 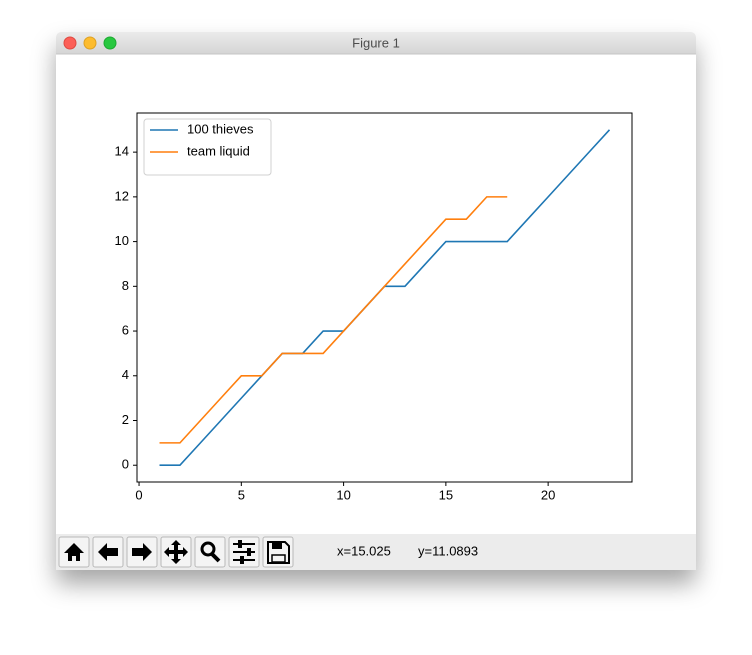 I want to click on title-bar, so click(x=376, y=43).